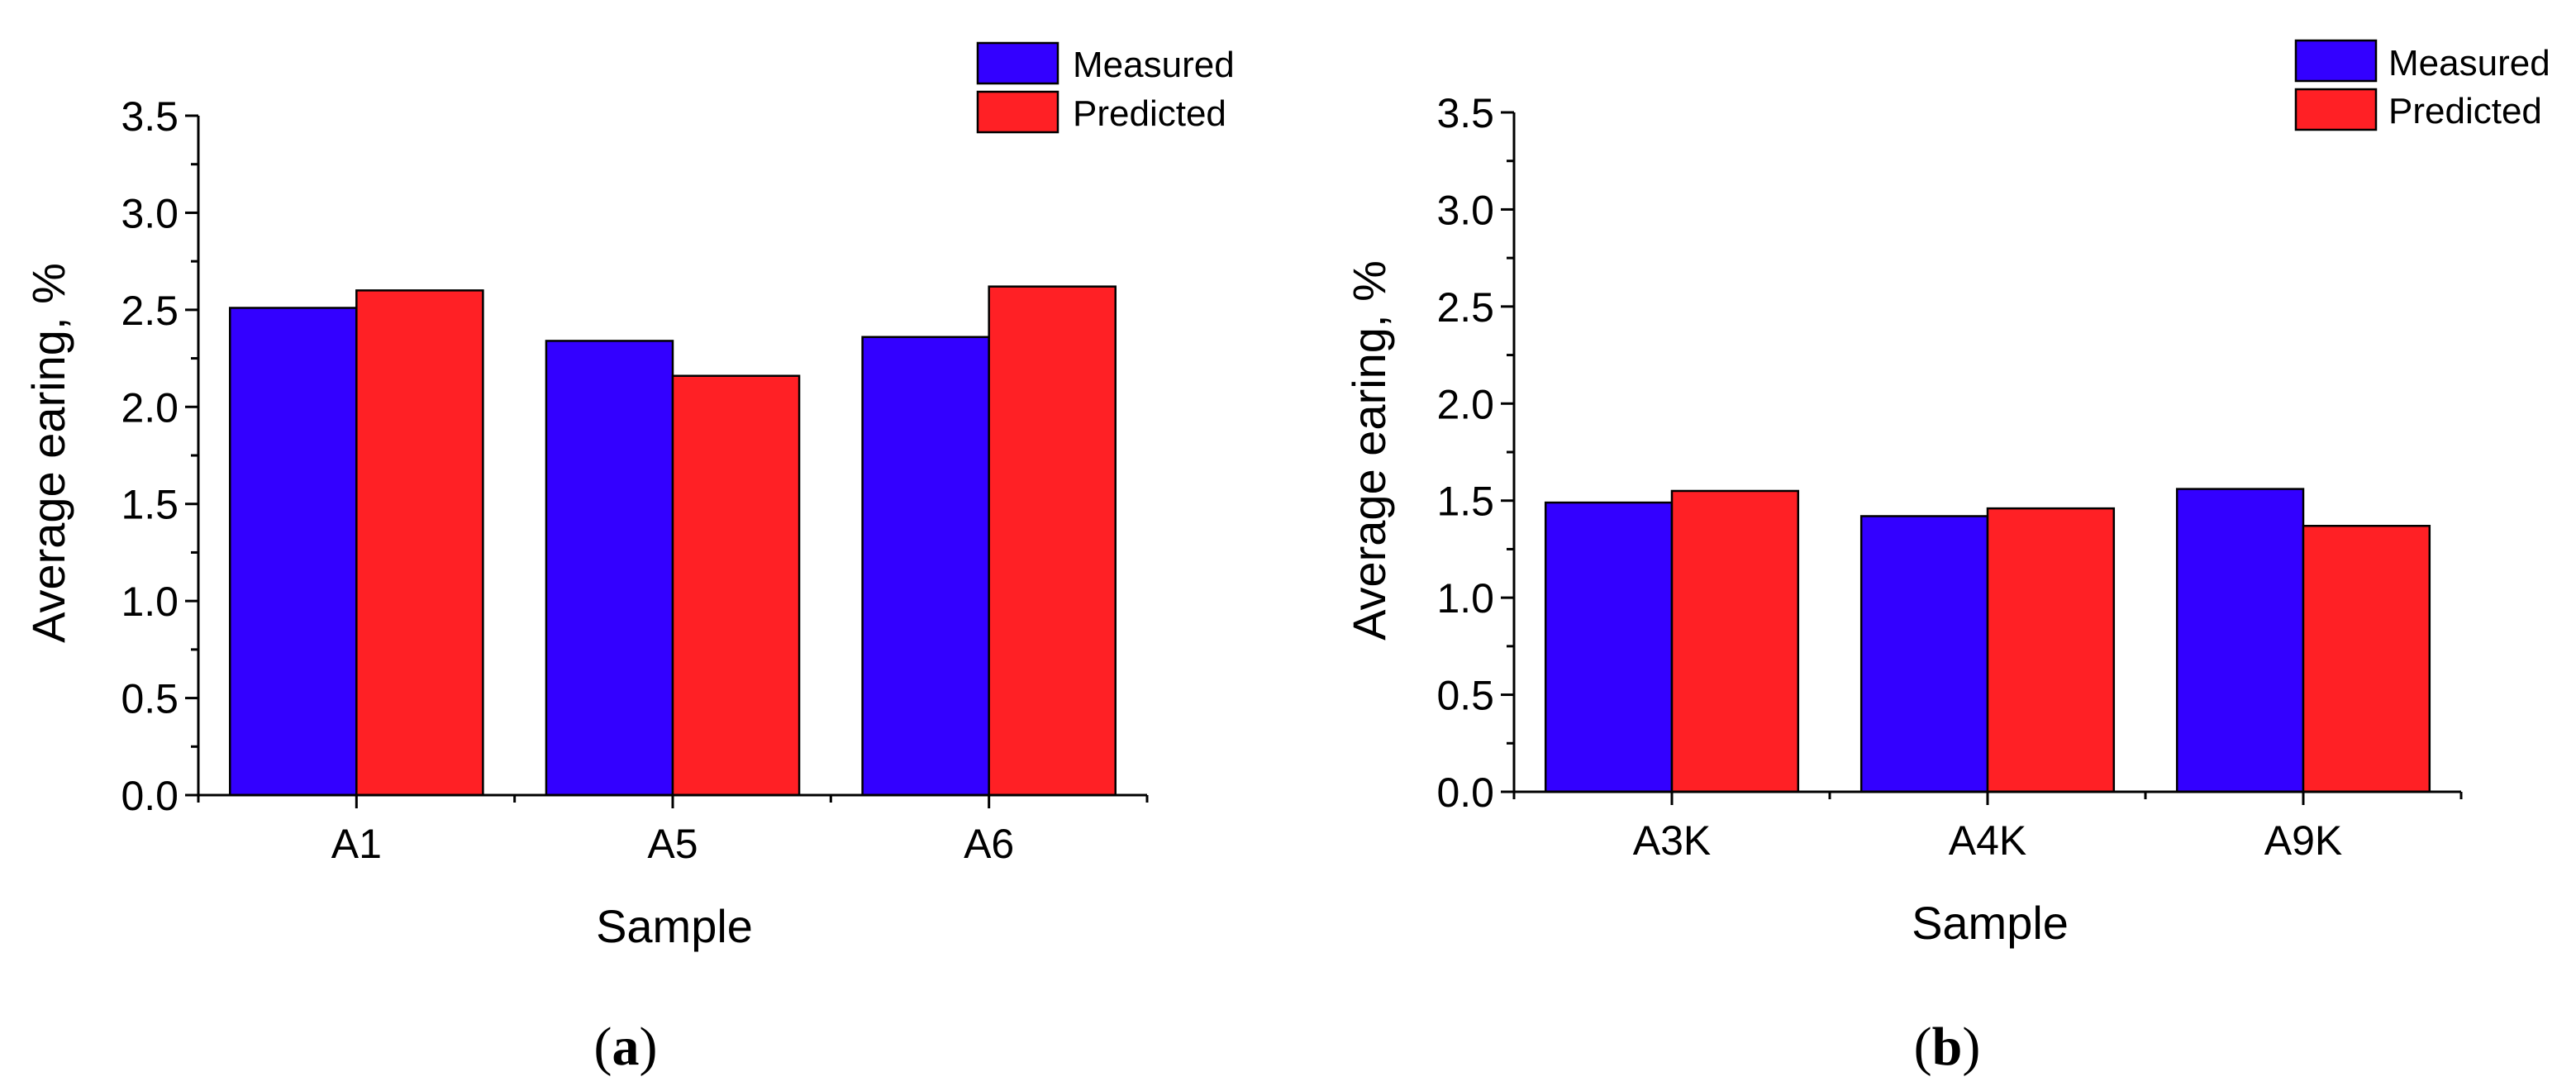 This screenshot has height=1091, width=2576. What do you see at coordinates (1735, 641) in the screenshot?
I see `bar-predicted-a3k` at bounding box center [1735, 641].